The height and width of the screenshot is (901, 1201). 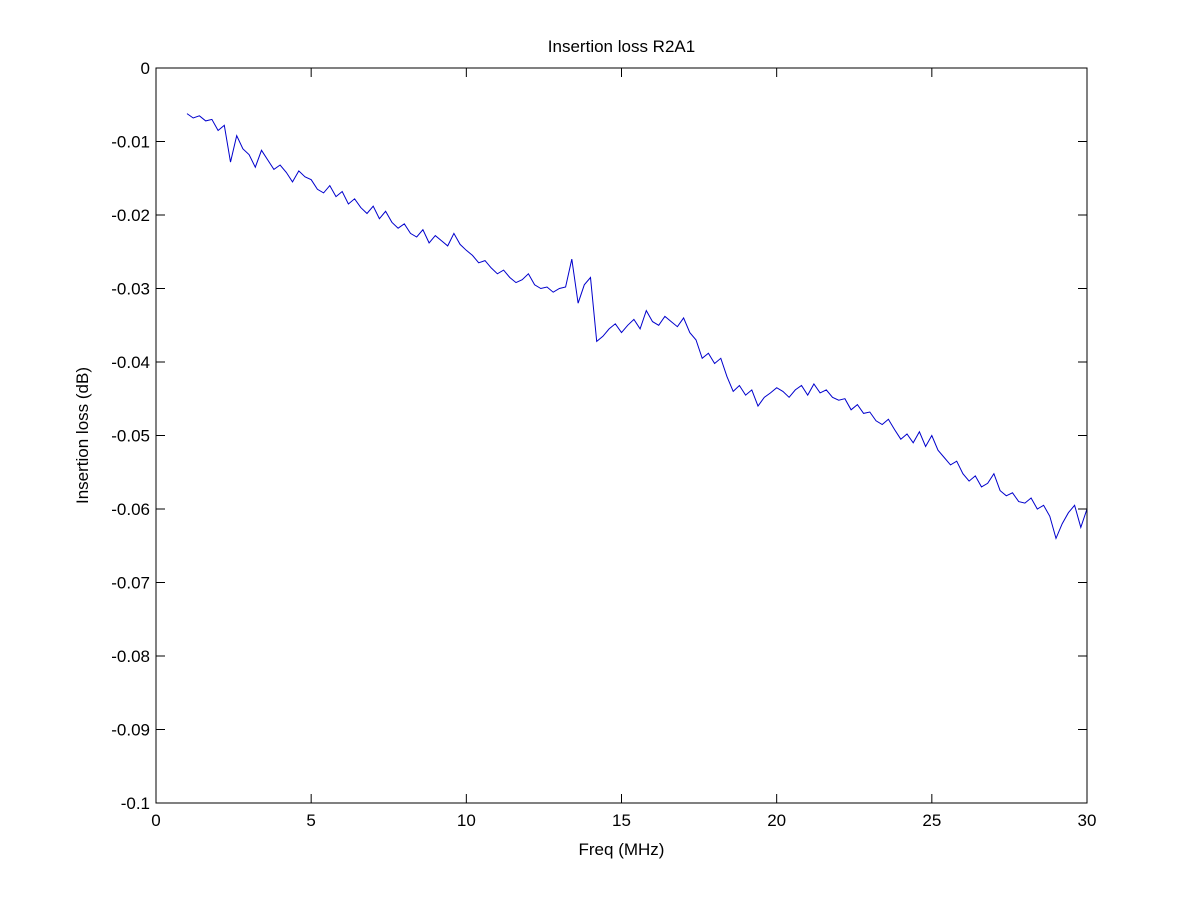 What do you see at coordinates (82, 435) in the screenshot?
I see `y-axis-label: Insertion loss (dB)` at bounding box center [82, 435].